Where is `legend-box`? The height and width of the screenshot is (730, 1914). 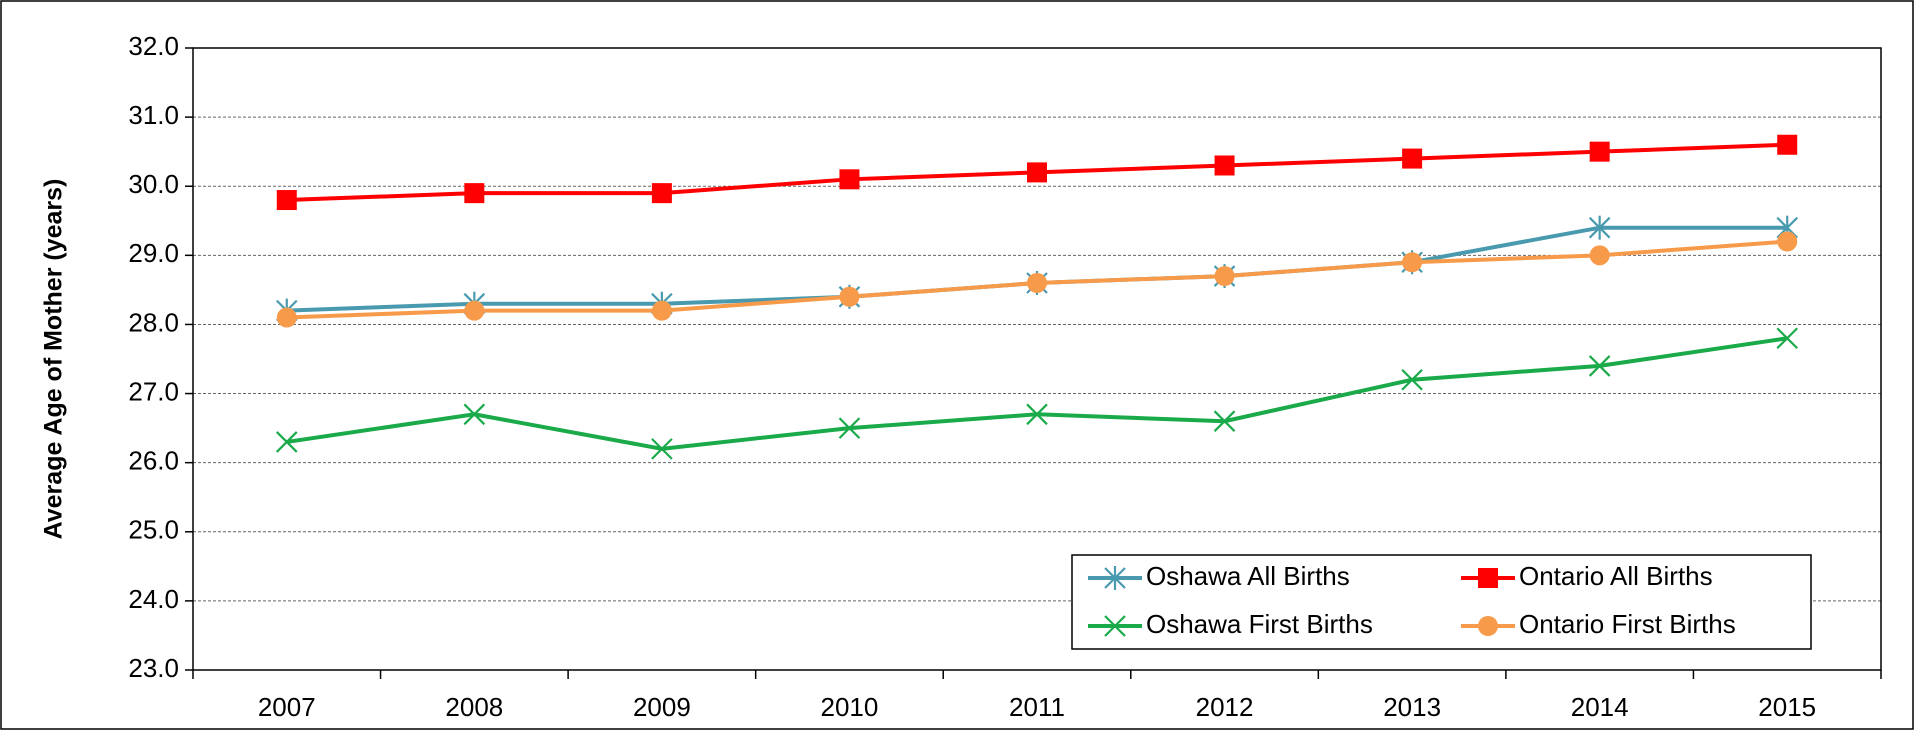 legend-box is located at coordinates (1441, 602).